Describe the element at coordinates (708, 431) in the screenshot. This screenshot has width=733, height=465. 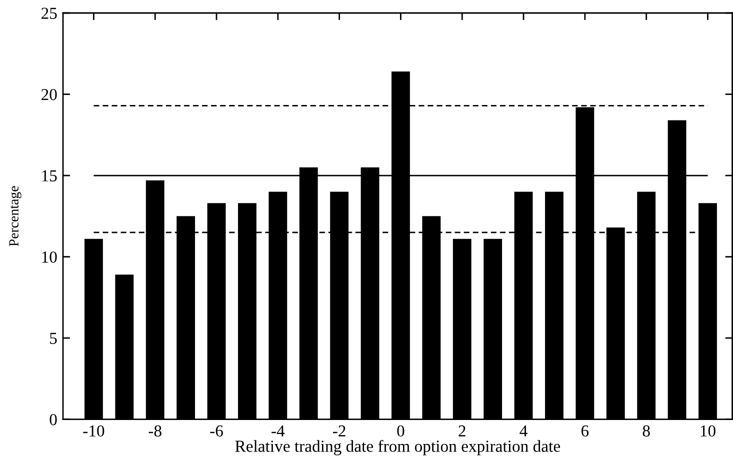
I see `x-tick-label: 10` at that location.